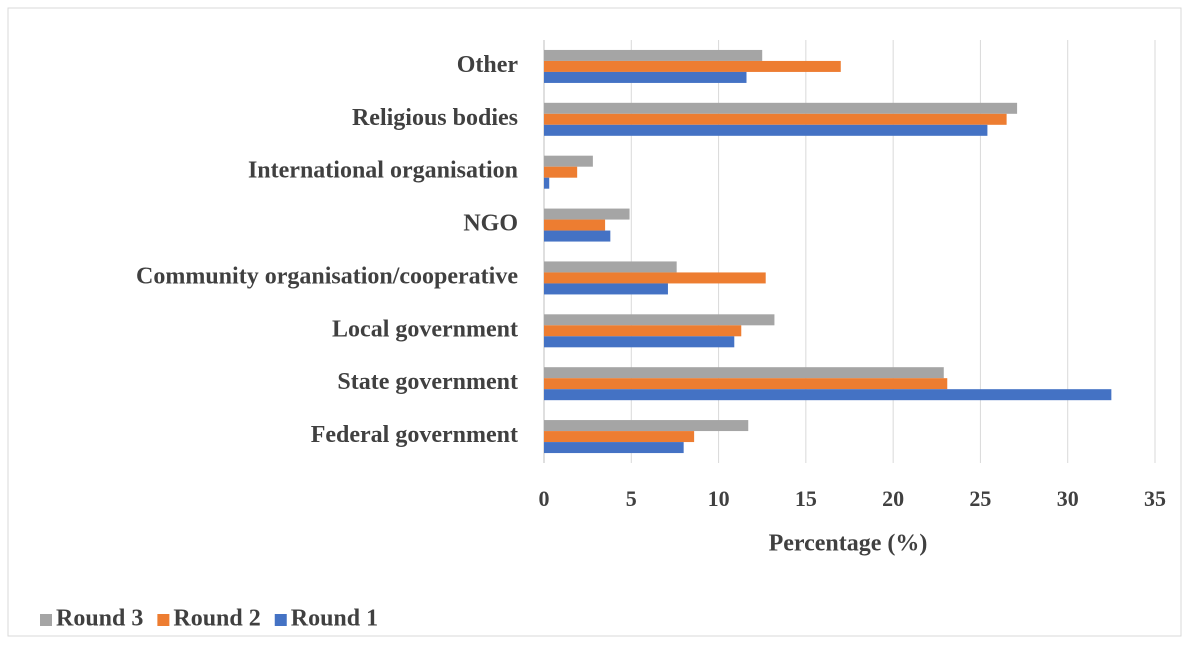 The width and height of the screenshot is (1189, 649). I want to click on y-tick-label: Community organisation/cooperative, so click(327, 276).